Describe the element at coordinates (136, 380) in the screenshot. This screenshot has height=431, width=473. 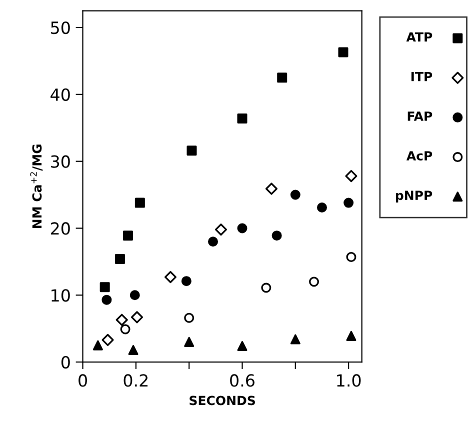
I see `x-tick-label: 0.2` at that location.